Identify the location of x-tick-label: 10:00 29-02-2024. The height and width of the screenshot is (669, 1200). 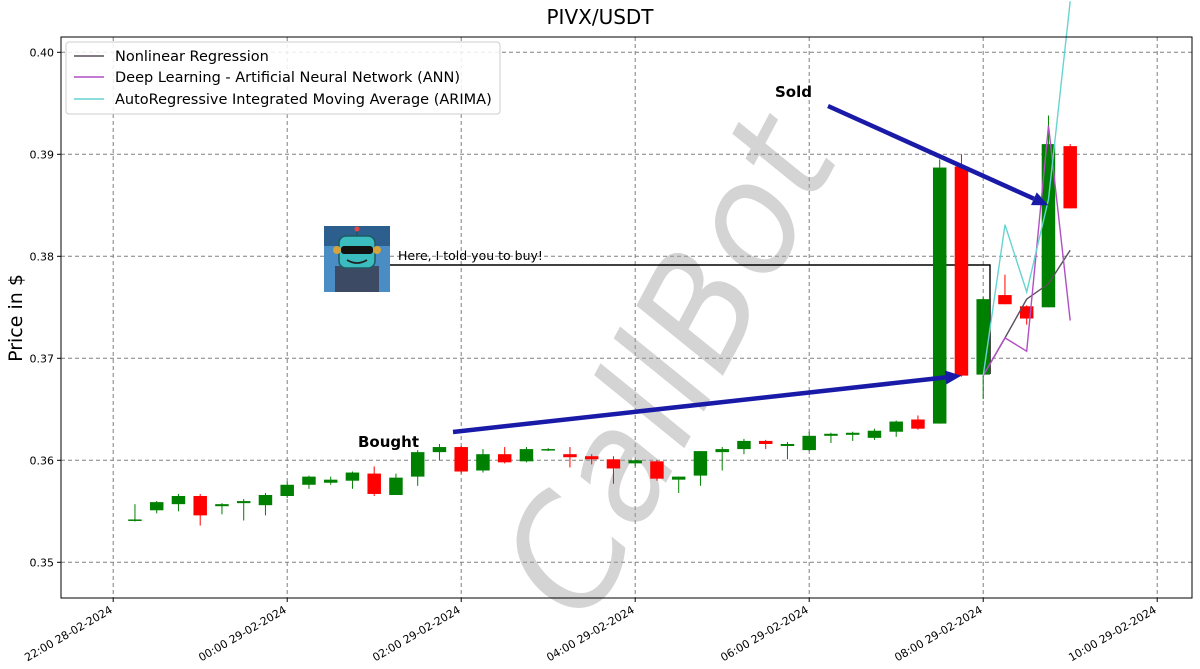
(1112, 633).